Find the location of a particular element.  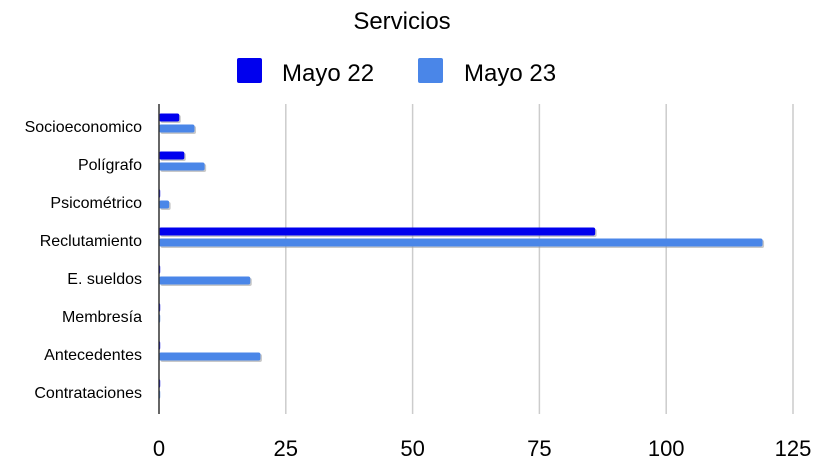

bar-mayo-23-psicometrico is located at coordinates (164, 204).